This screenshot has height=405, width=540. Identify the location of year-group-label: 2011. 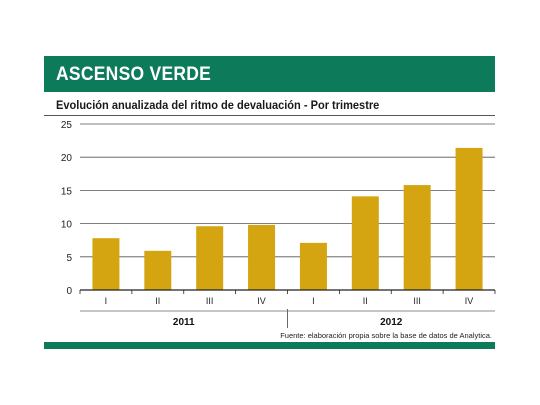
(184, 322).